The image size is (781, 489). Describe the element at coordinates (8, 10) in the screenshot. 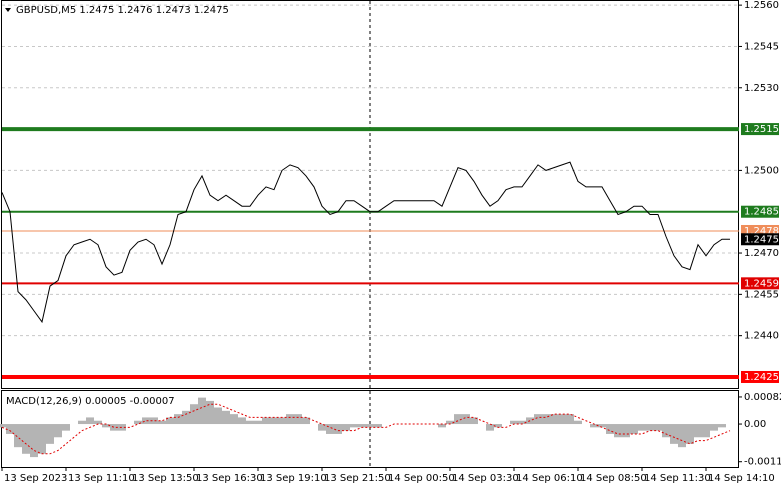

I see `collapse-icon` at that location.